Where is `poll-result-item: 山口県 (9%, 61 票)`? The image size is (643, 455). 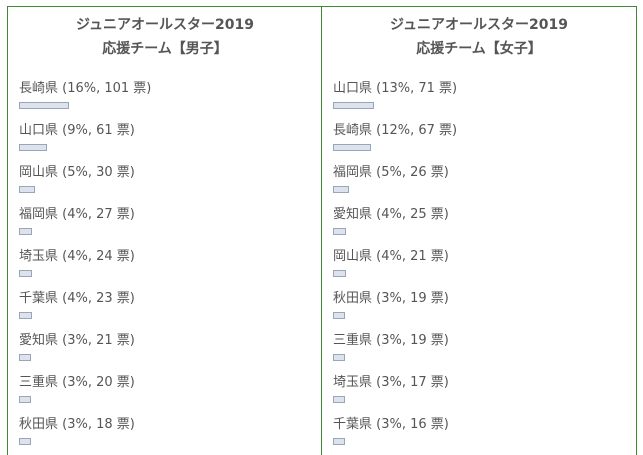 poll-result-item: 山口県 (9%, 61 票) is located at coordinates (85, 143).